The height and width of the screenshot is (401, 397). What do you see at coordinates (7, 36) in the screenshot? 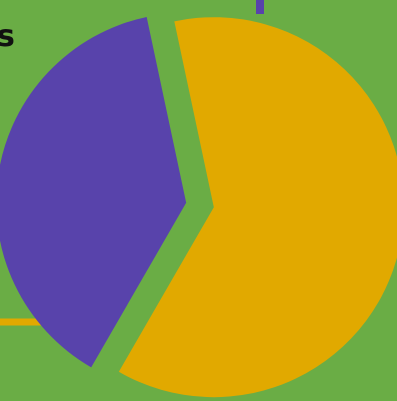
I see `cropped-label-fragment: s` at bounding box center [7, 36].